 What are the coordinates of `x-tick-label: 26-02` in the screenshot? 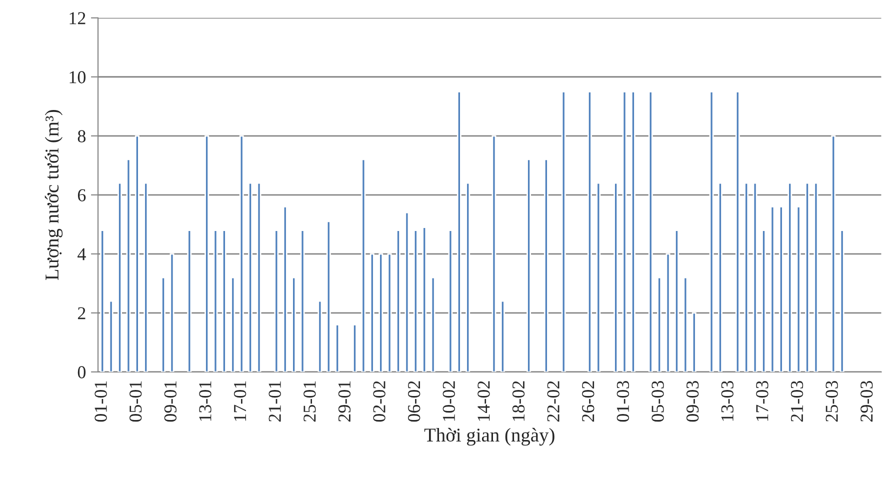 It's located at (588, 401).